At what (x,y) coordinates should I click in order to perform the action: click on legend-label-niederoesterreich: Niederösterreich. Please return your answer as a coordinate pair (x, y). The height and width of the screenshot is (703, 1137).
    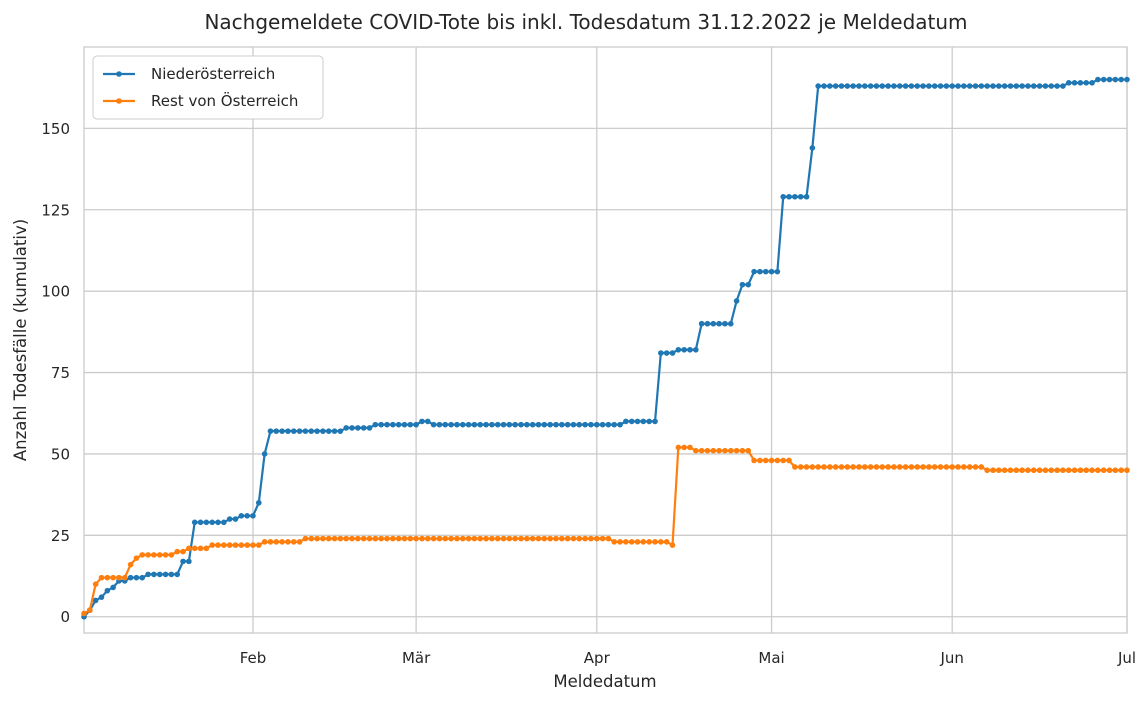
    Looking at the image, I should click on (213, 74).